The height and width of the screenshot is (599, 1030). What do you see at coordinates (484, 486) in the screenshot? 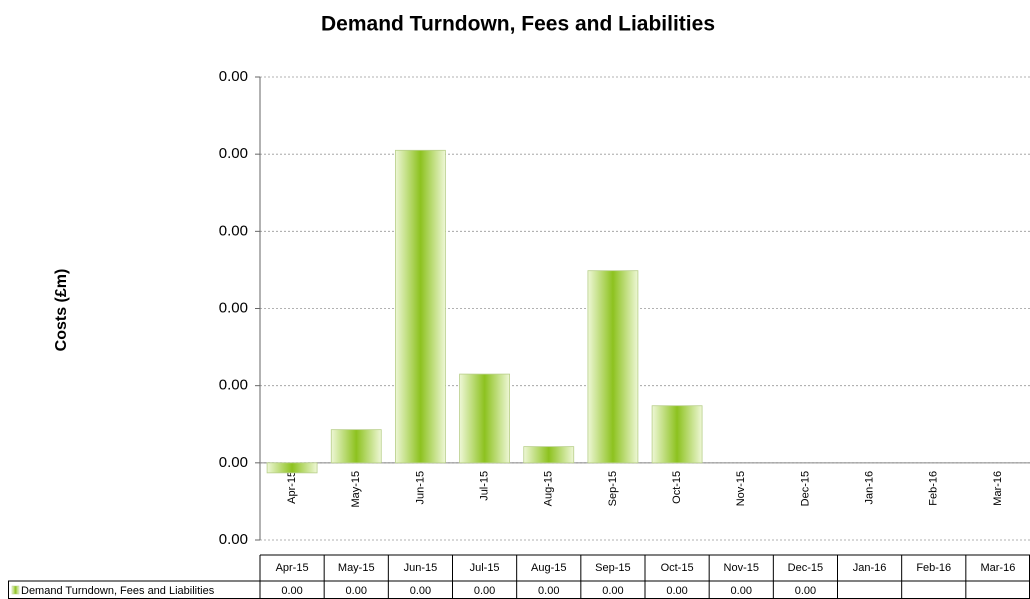
I see `x-tick-label: Jul-15` at bounding box center [484, 486].